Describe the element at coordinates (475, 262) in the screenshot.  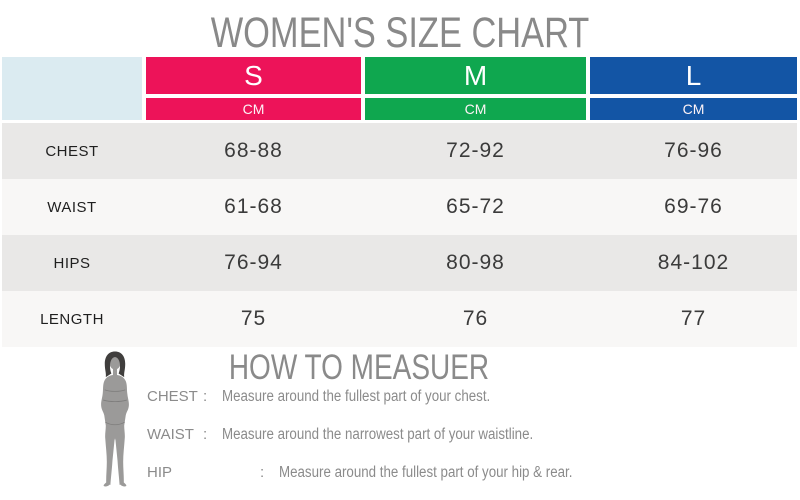
I see `hips-value-m: 80-98` at that location.